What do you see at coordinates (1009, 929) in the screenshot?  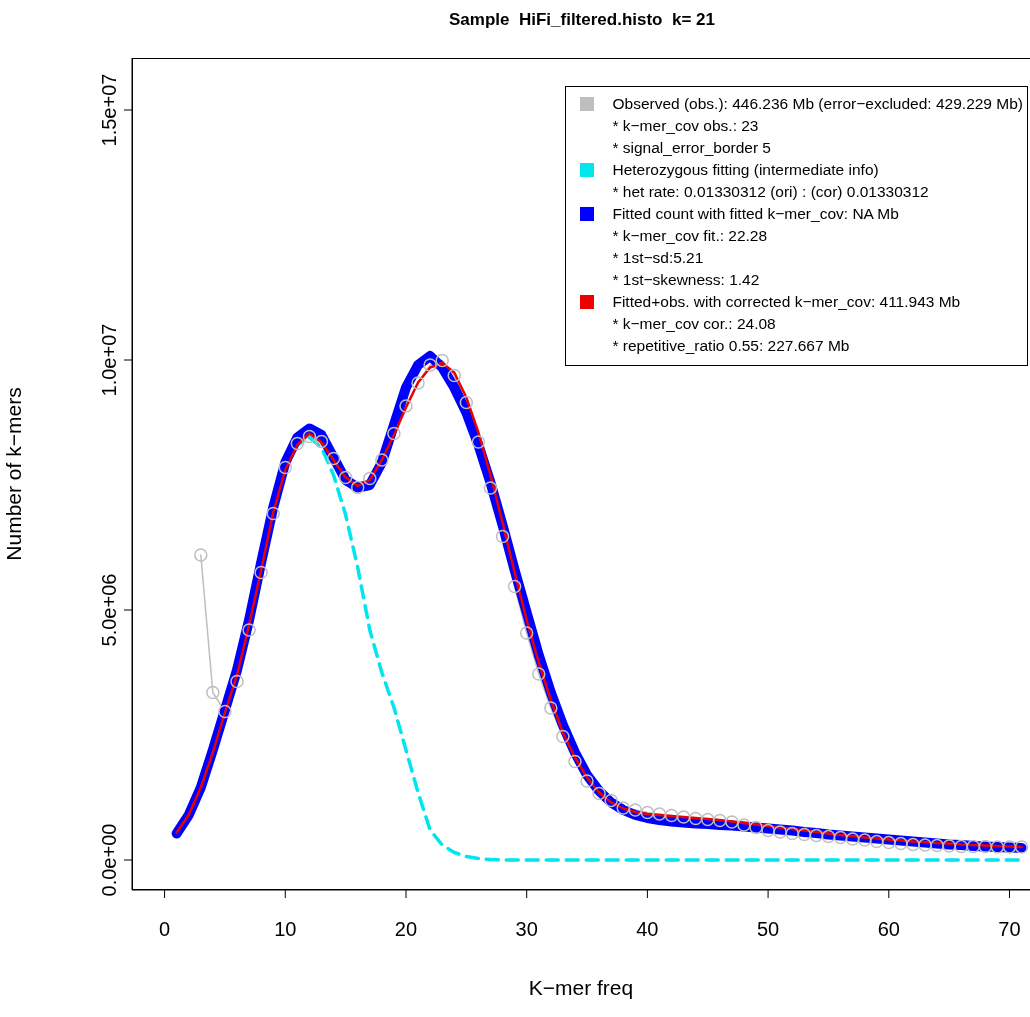 I see `x-tick-label: 70` at bounding box center [1009, 929].